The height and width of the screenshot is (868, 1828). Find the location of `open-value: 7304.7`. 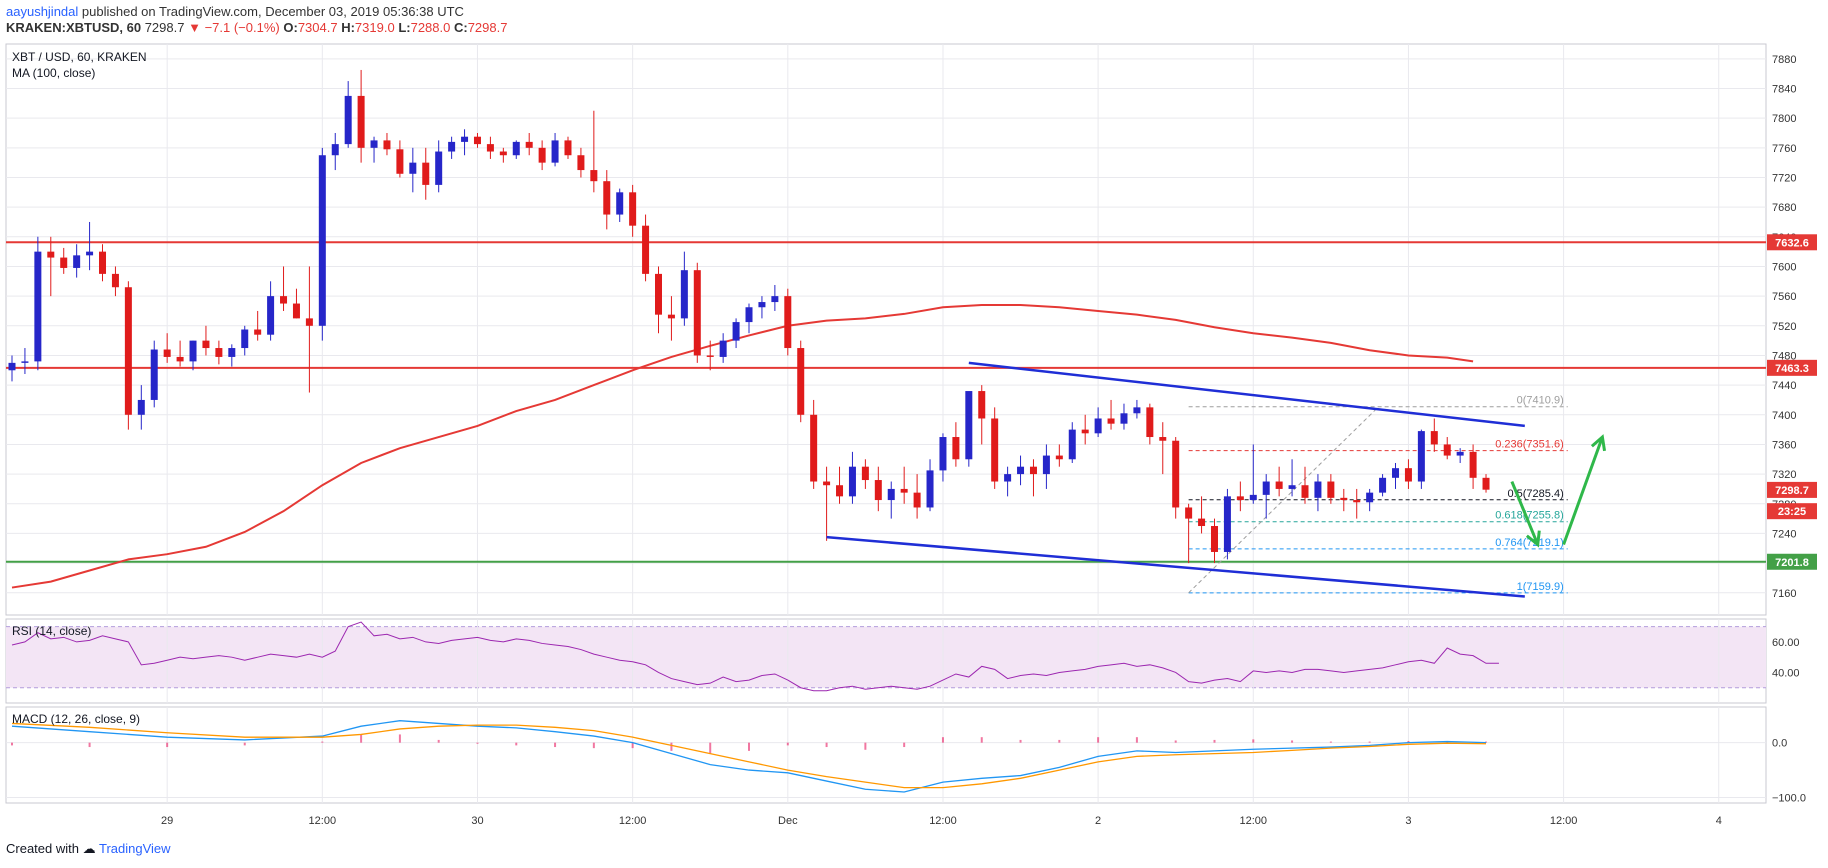

open-value: 7304.7 is located at coordinates (317, 27).